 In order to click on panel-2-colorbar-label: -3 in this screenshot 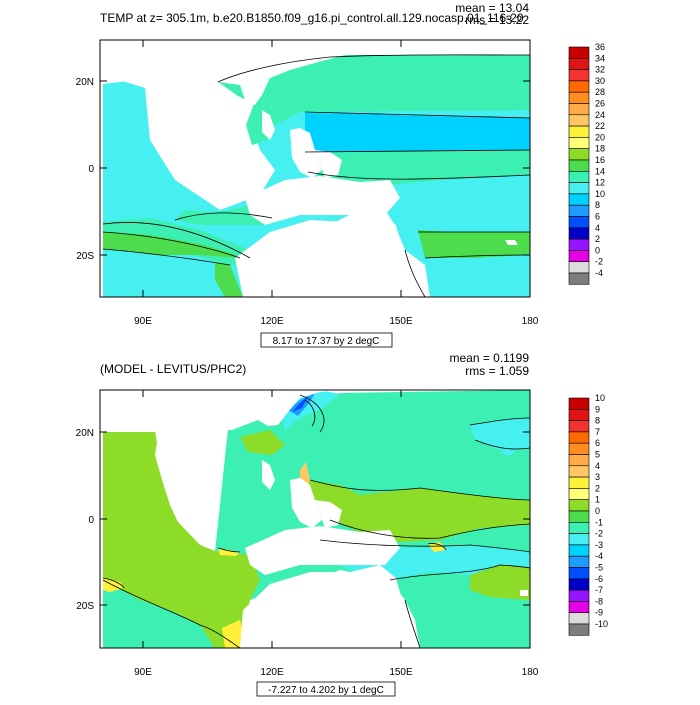, I will do `click(599, 545)`.